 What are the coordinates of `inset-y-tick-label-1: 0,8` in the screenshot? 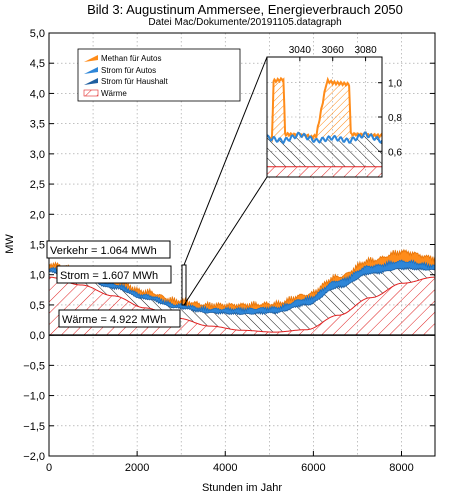 It's located at (395, 118).